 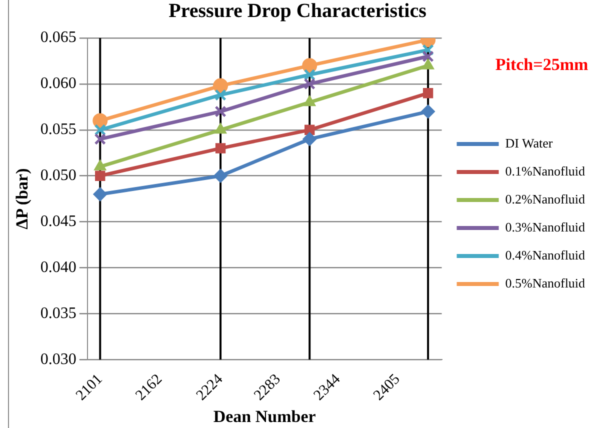 What do you see at coordinates (58, 267) in the screenshot?
I see `y-tick-label: 0.040` at bounding box center [58, 267].